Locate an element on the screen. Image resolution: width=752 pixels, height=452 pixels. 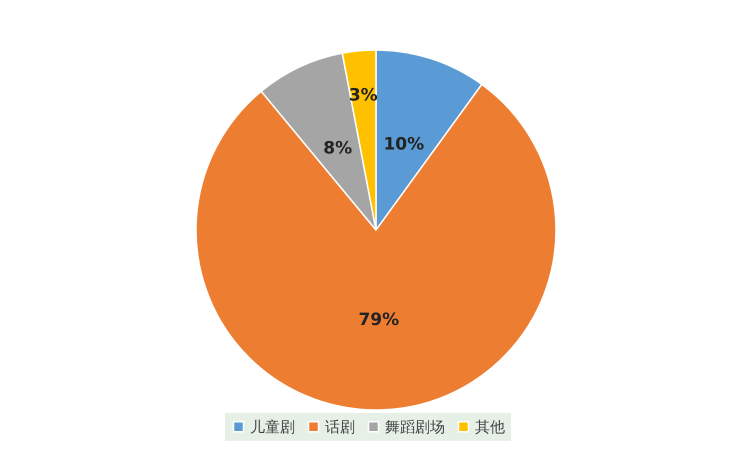
legend-label: 其他 is located at coordinates (490, 427).